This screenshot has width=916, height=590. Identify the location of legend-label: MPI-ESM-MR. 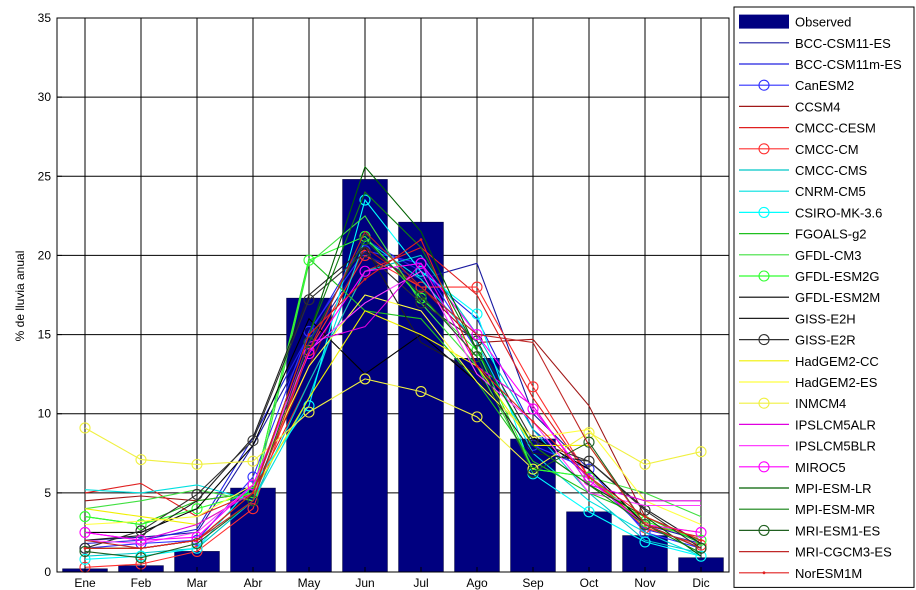
(835, 509).